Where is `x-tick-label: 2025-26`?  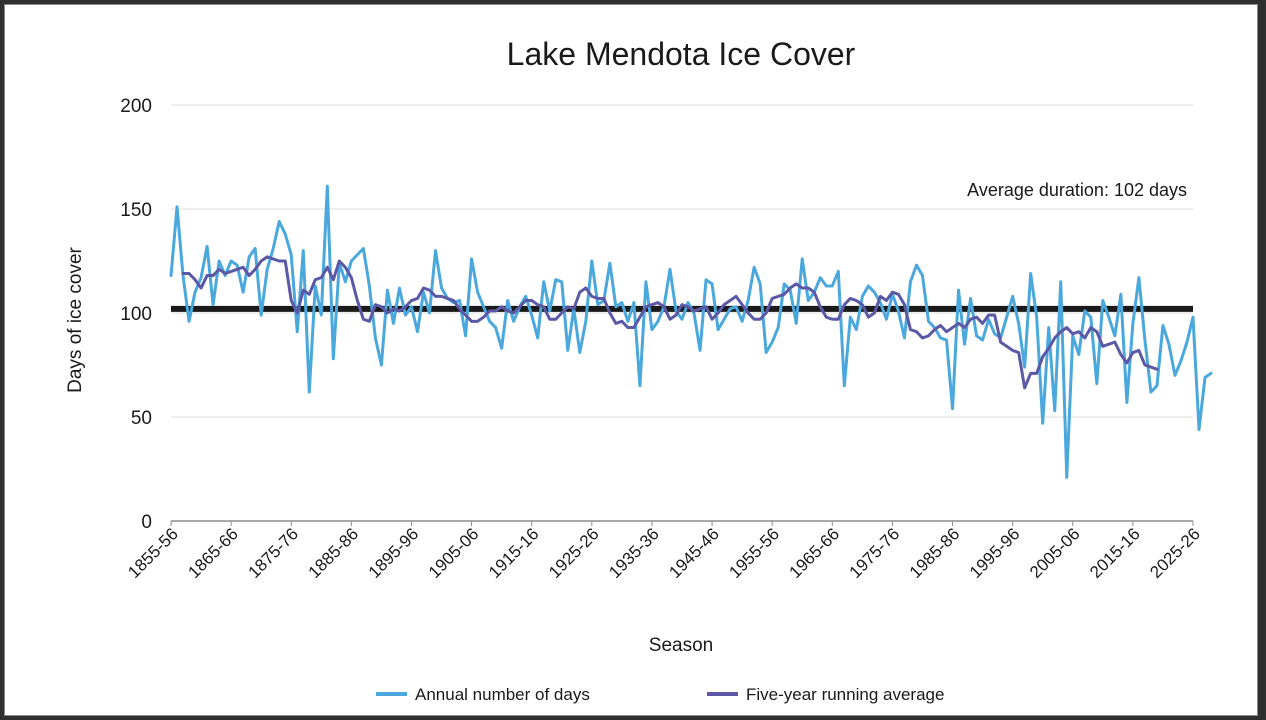 x-tick-label: 2025-26 is located at coordinates (1175, 553).